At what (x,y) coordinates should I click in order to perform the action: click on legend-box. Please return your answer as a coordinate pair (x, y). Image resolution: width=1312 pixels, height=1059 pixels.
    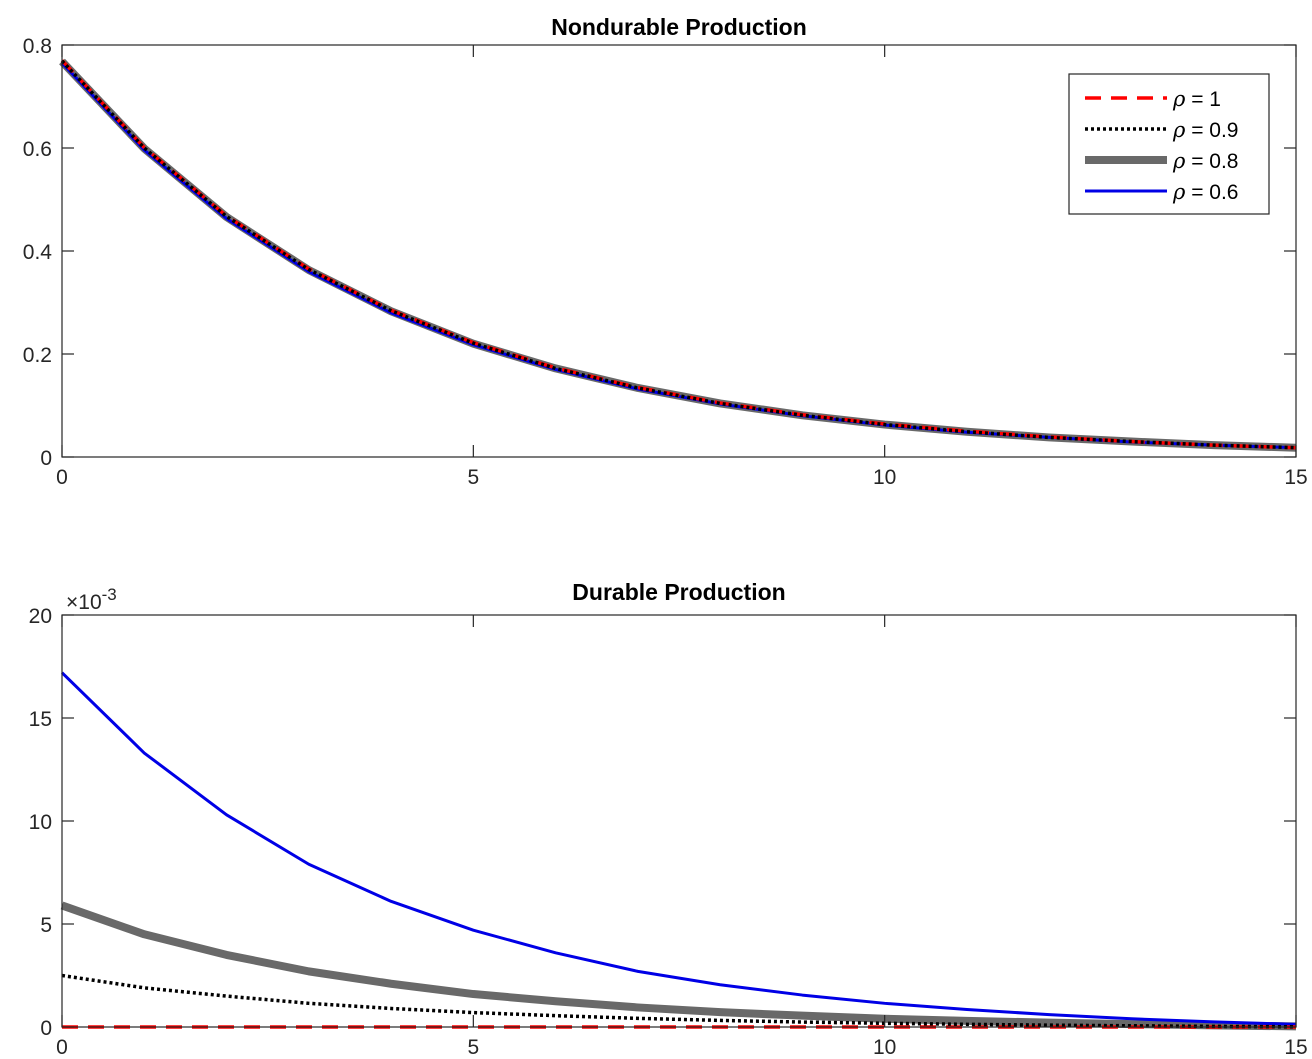
    Looking at the image, I should click on (1169, 144).